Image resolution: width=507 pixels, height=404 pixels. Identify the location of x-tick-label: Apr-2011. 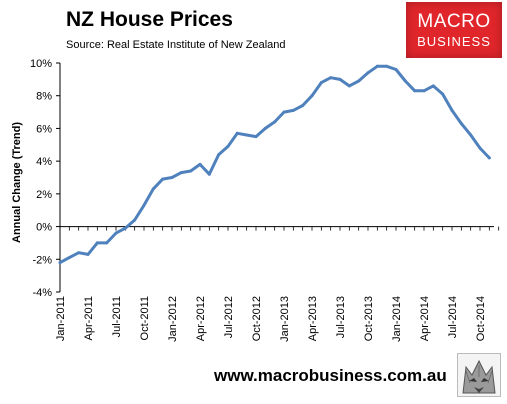
(89, 318).